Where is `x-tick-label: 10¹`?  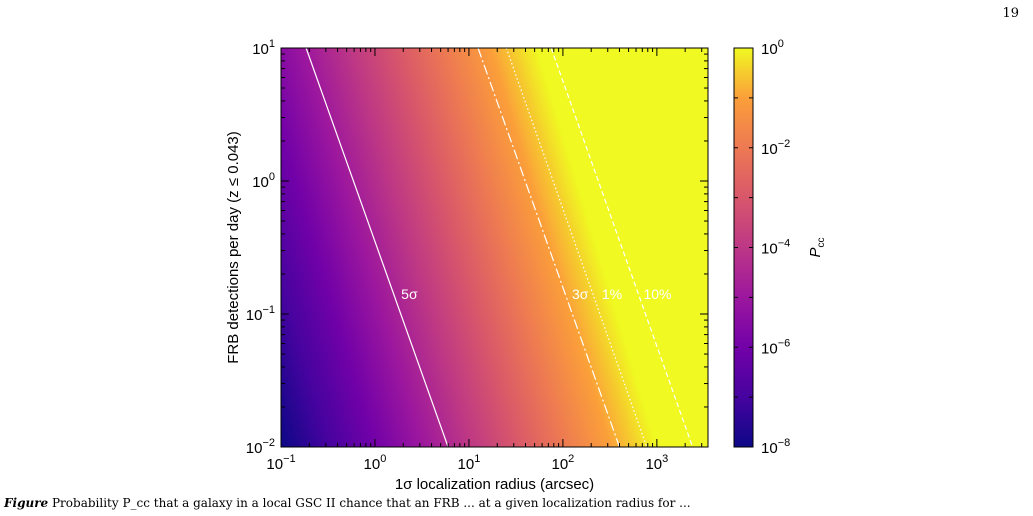 x-tick-label: 10¹ is located at coordinates (469, 463).